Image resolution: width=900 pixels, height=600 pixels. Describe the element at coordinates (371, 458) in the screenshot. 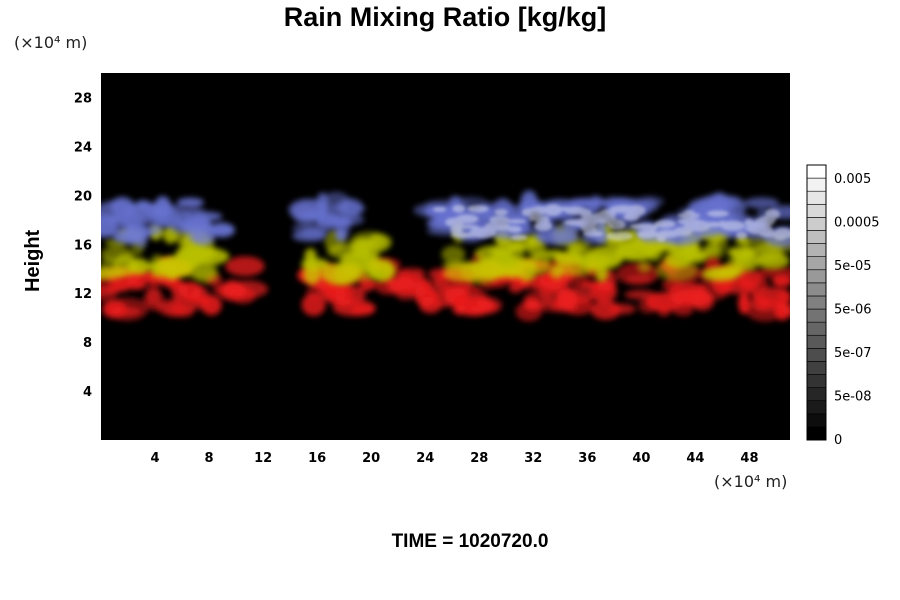

I see `x-tick-label: 20` at that location.